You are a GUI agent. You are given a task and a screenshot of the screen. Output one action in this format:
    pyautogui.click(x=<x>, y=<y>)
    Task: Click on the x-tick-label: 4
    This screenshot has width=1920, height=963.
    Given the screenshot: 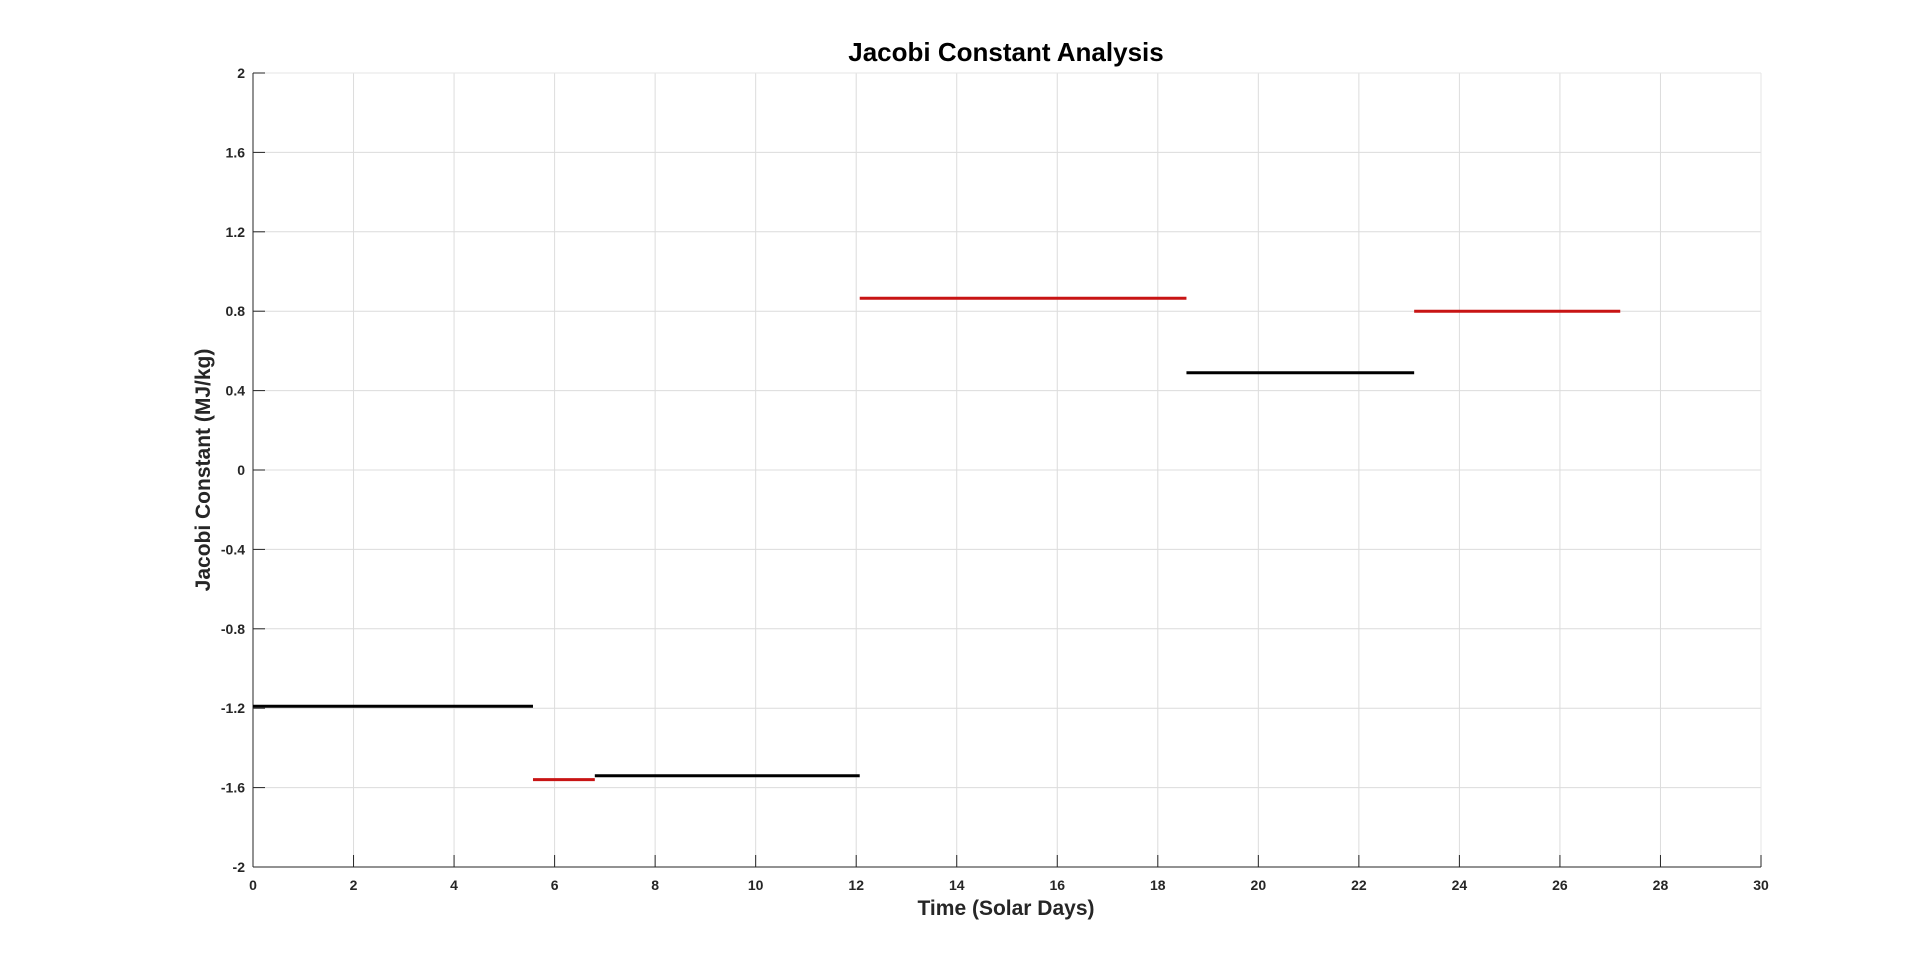 What is the action you would take?
    pyautogui.click(x=454, y=885)
    